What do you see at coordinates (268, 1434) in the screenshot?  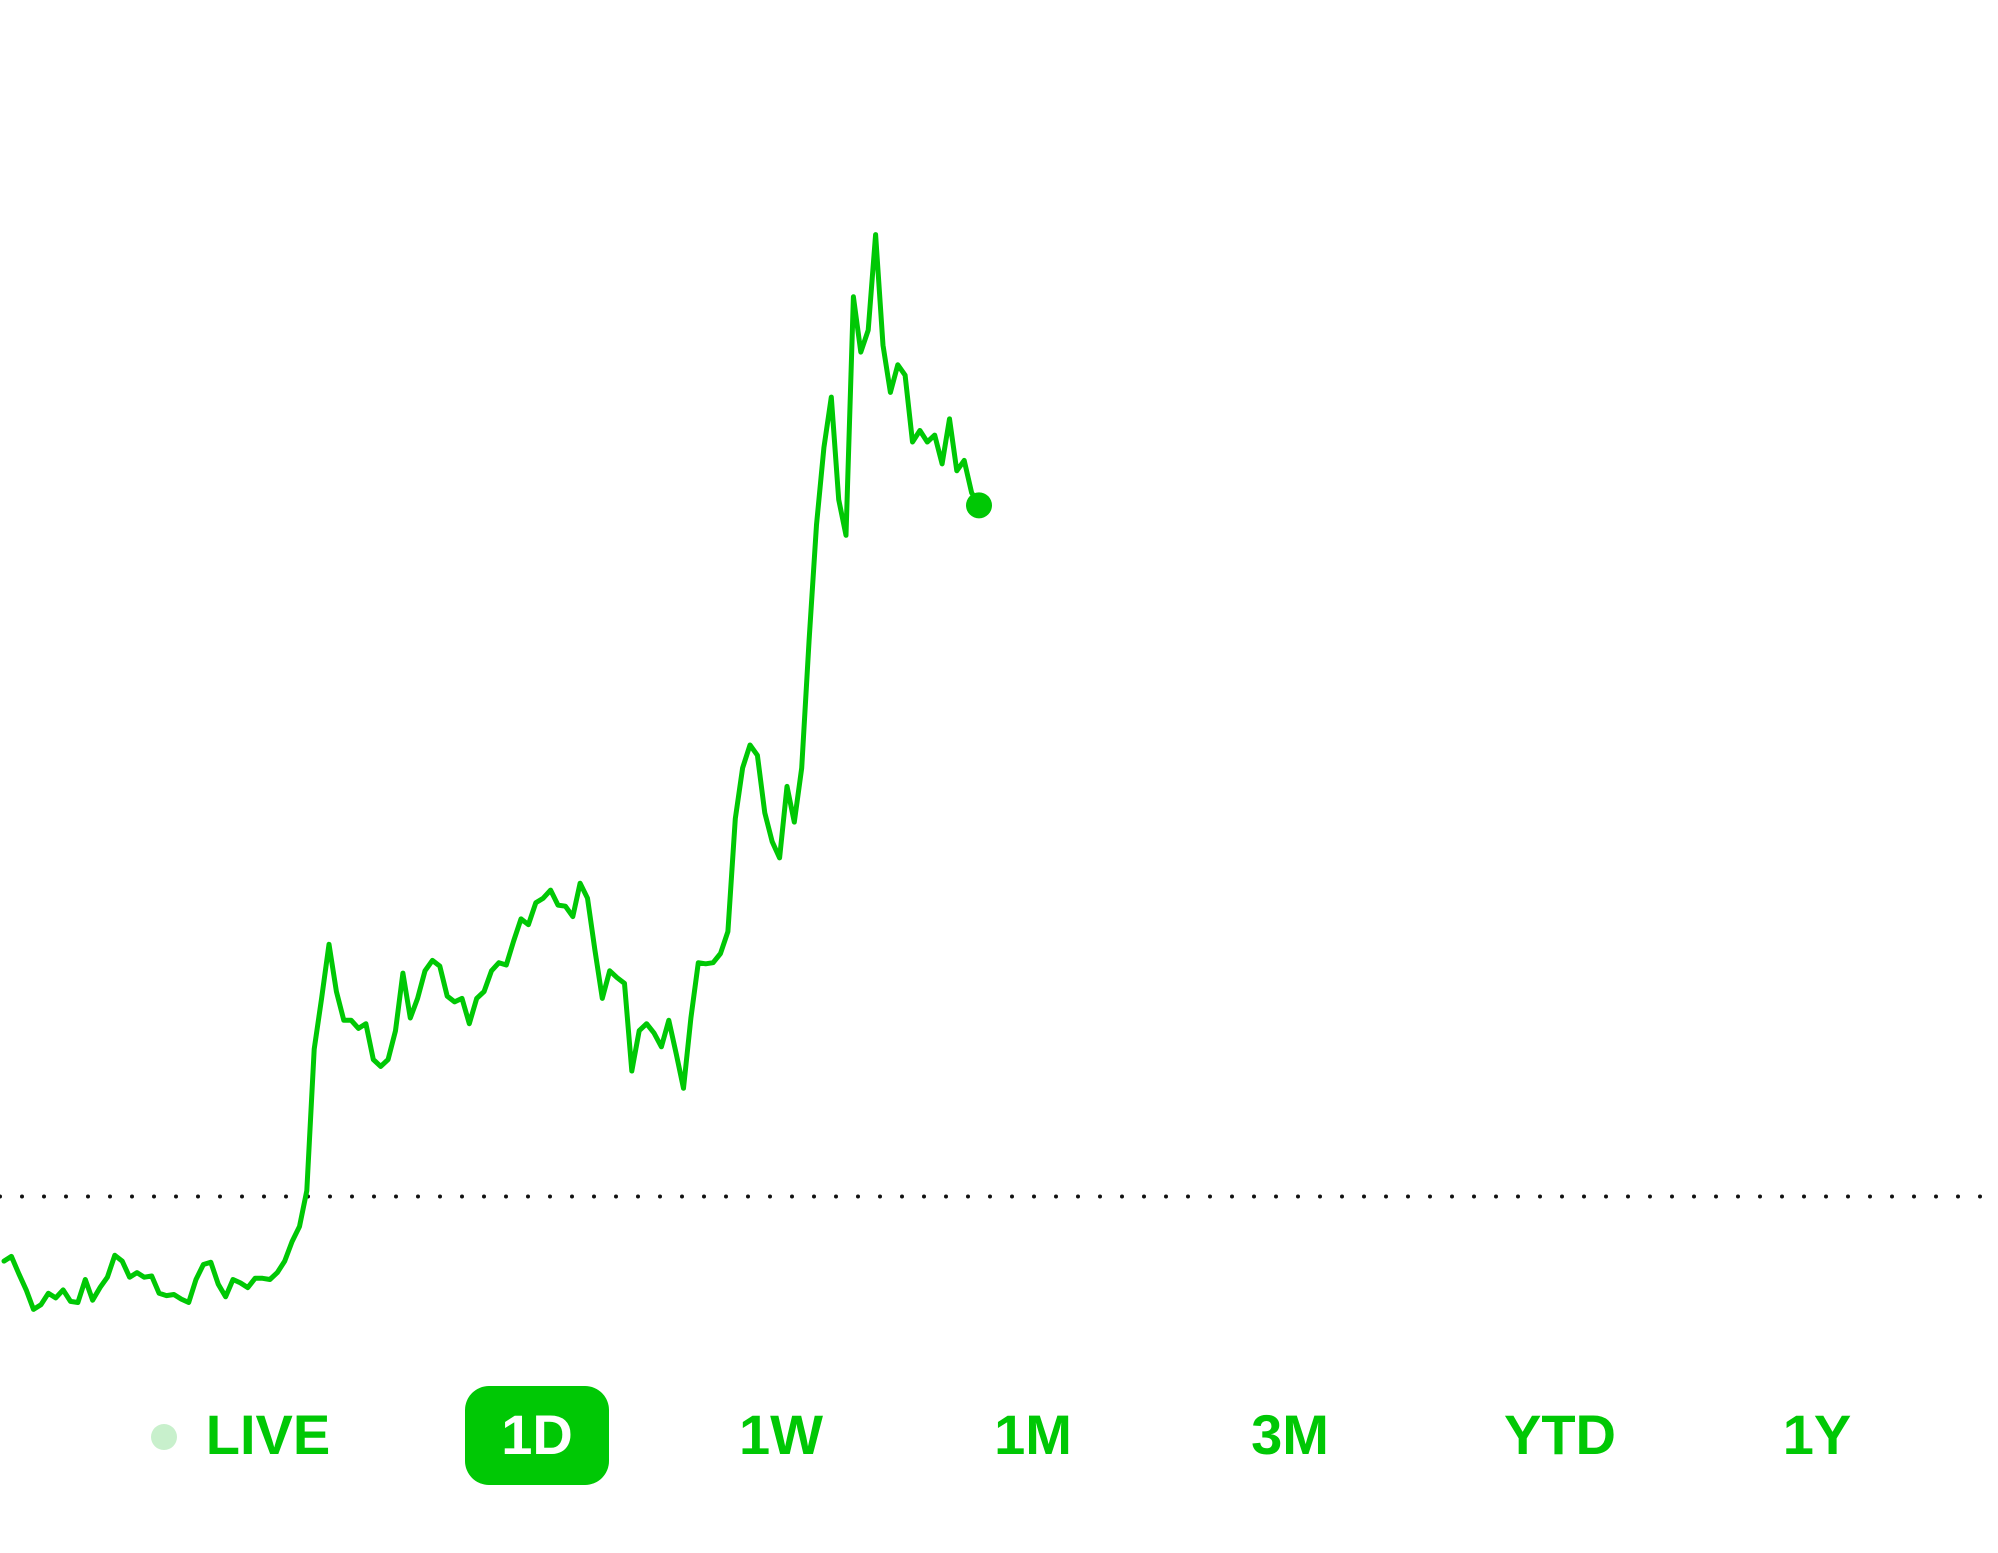 I see `range-button: LIVE` at bounding box center [268, 1434].